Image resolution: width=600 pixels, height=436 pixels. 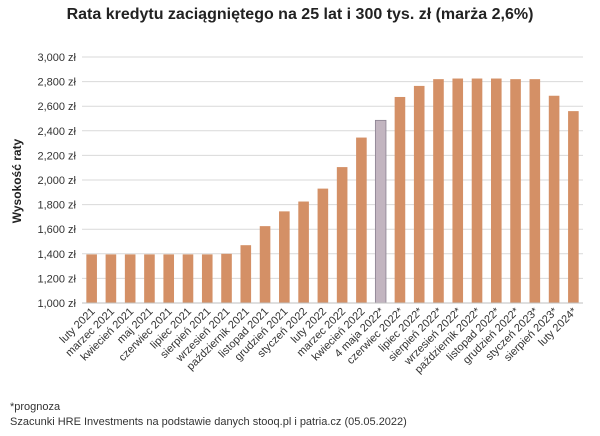 I want to click on y-tick-label: 1,600 zł, so click(x=56, y=230).